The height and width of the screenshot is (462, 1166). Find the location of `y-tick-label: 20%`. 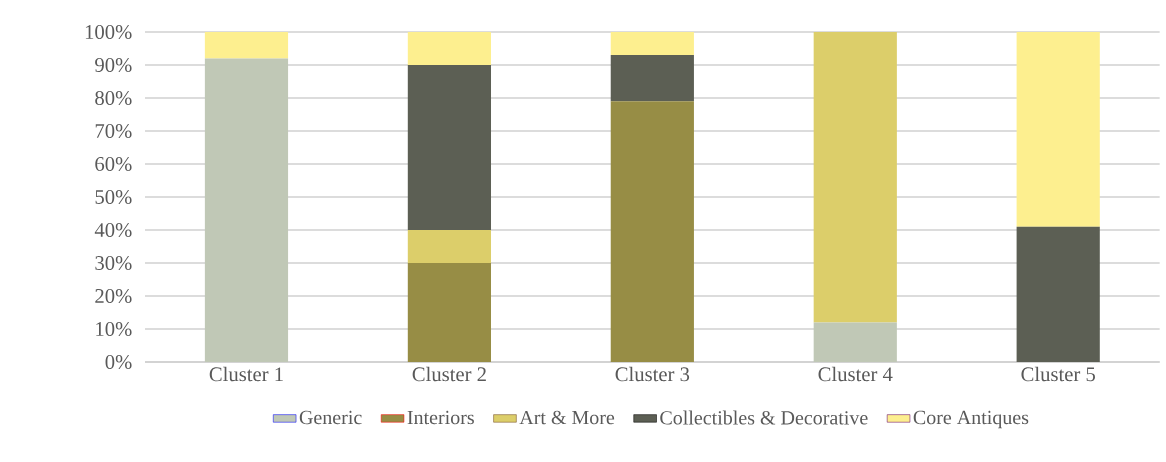

y-tick-label: 20% is located at coordinates (113, 296).